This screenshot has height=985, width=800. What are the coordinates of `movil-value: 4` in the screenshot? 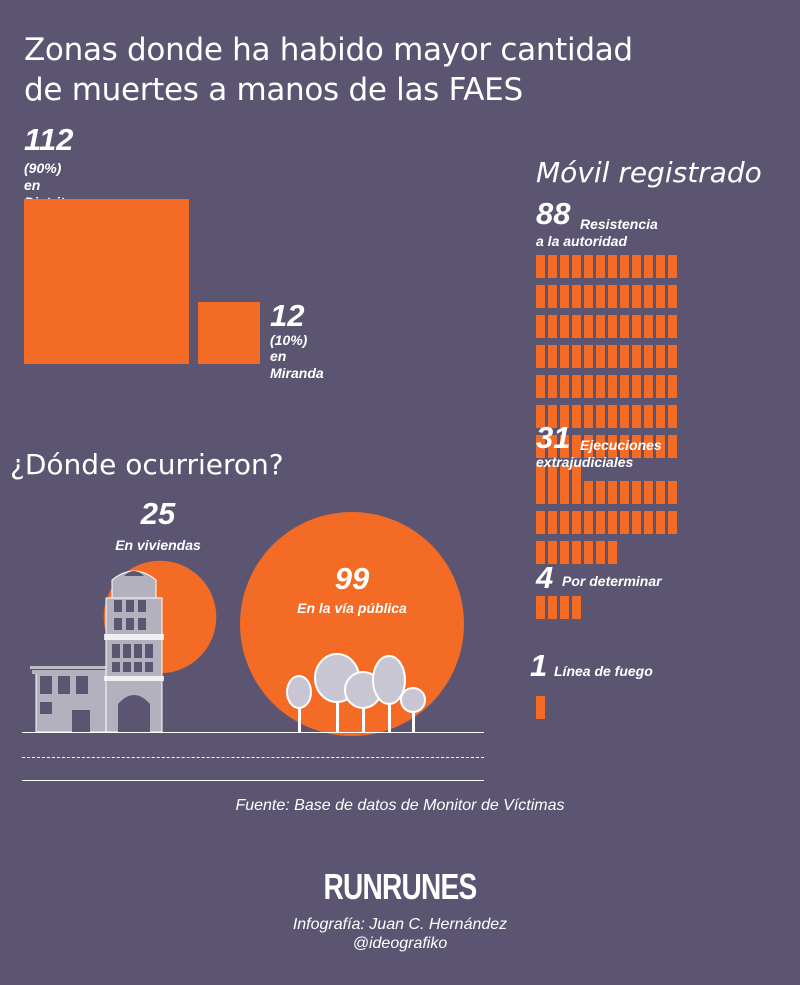 It's located at (545, 577).